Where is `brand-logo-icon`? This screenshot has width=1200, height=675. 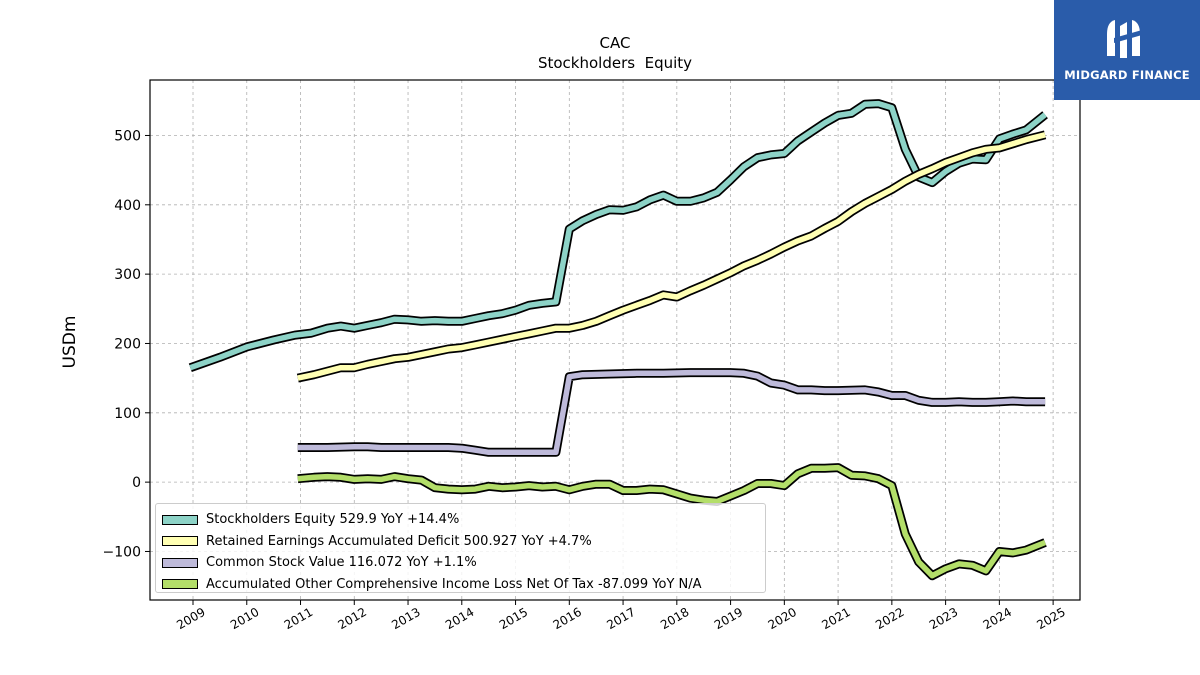 brand-logo-icon is located at coordinates (1124, 39).